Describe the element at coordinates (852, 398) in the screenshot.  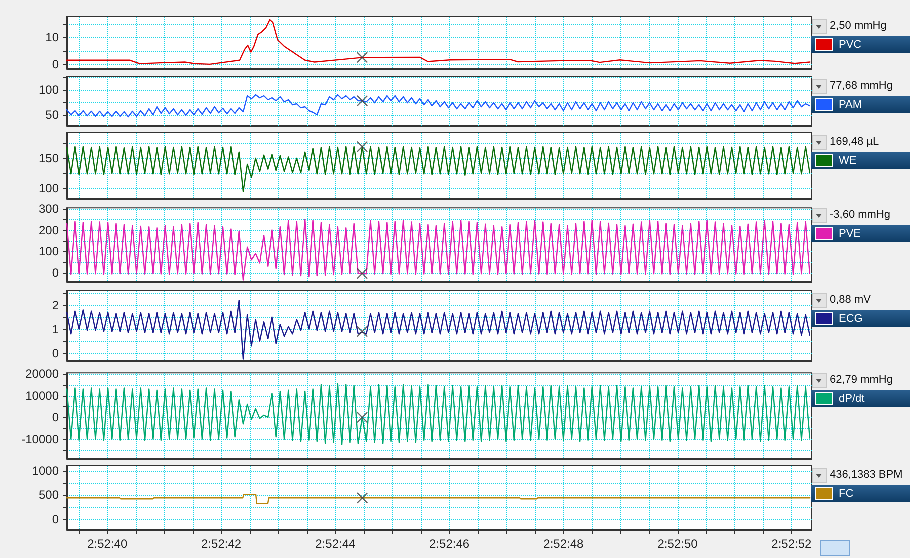
I see `legend-label: dP/dt` at that location.